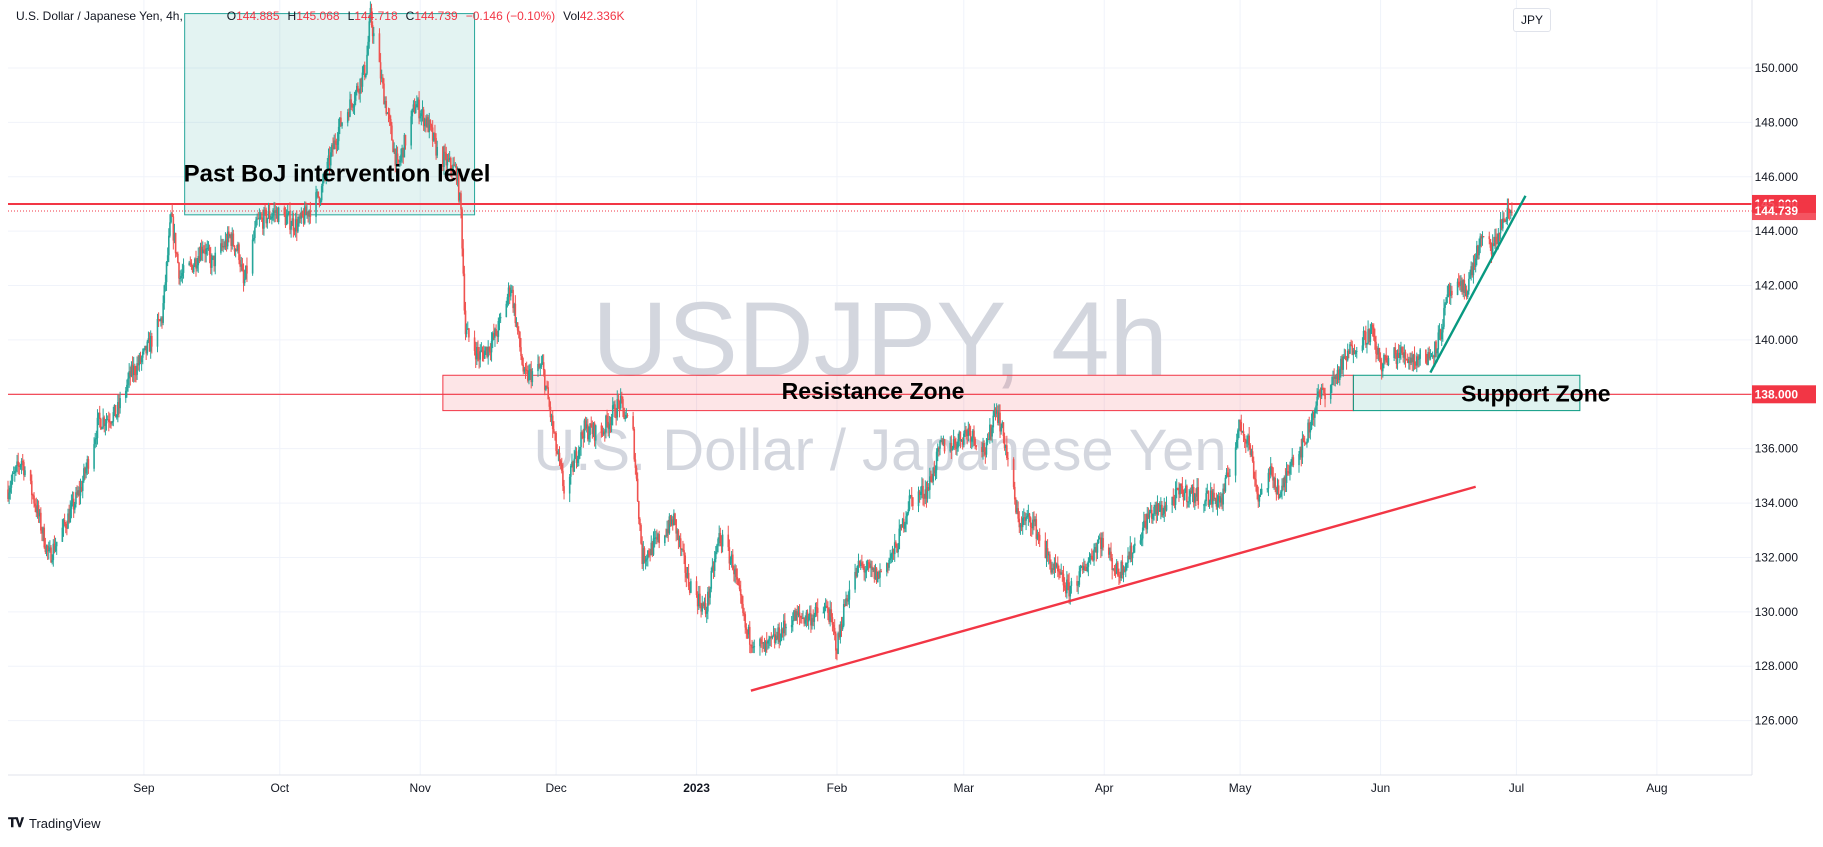 The width and height of the screenshot is (1823, 847). Describe the element at coordinates (1777, 666) in the screenshot. I see `price-tick-label: 128.000` at that location.